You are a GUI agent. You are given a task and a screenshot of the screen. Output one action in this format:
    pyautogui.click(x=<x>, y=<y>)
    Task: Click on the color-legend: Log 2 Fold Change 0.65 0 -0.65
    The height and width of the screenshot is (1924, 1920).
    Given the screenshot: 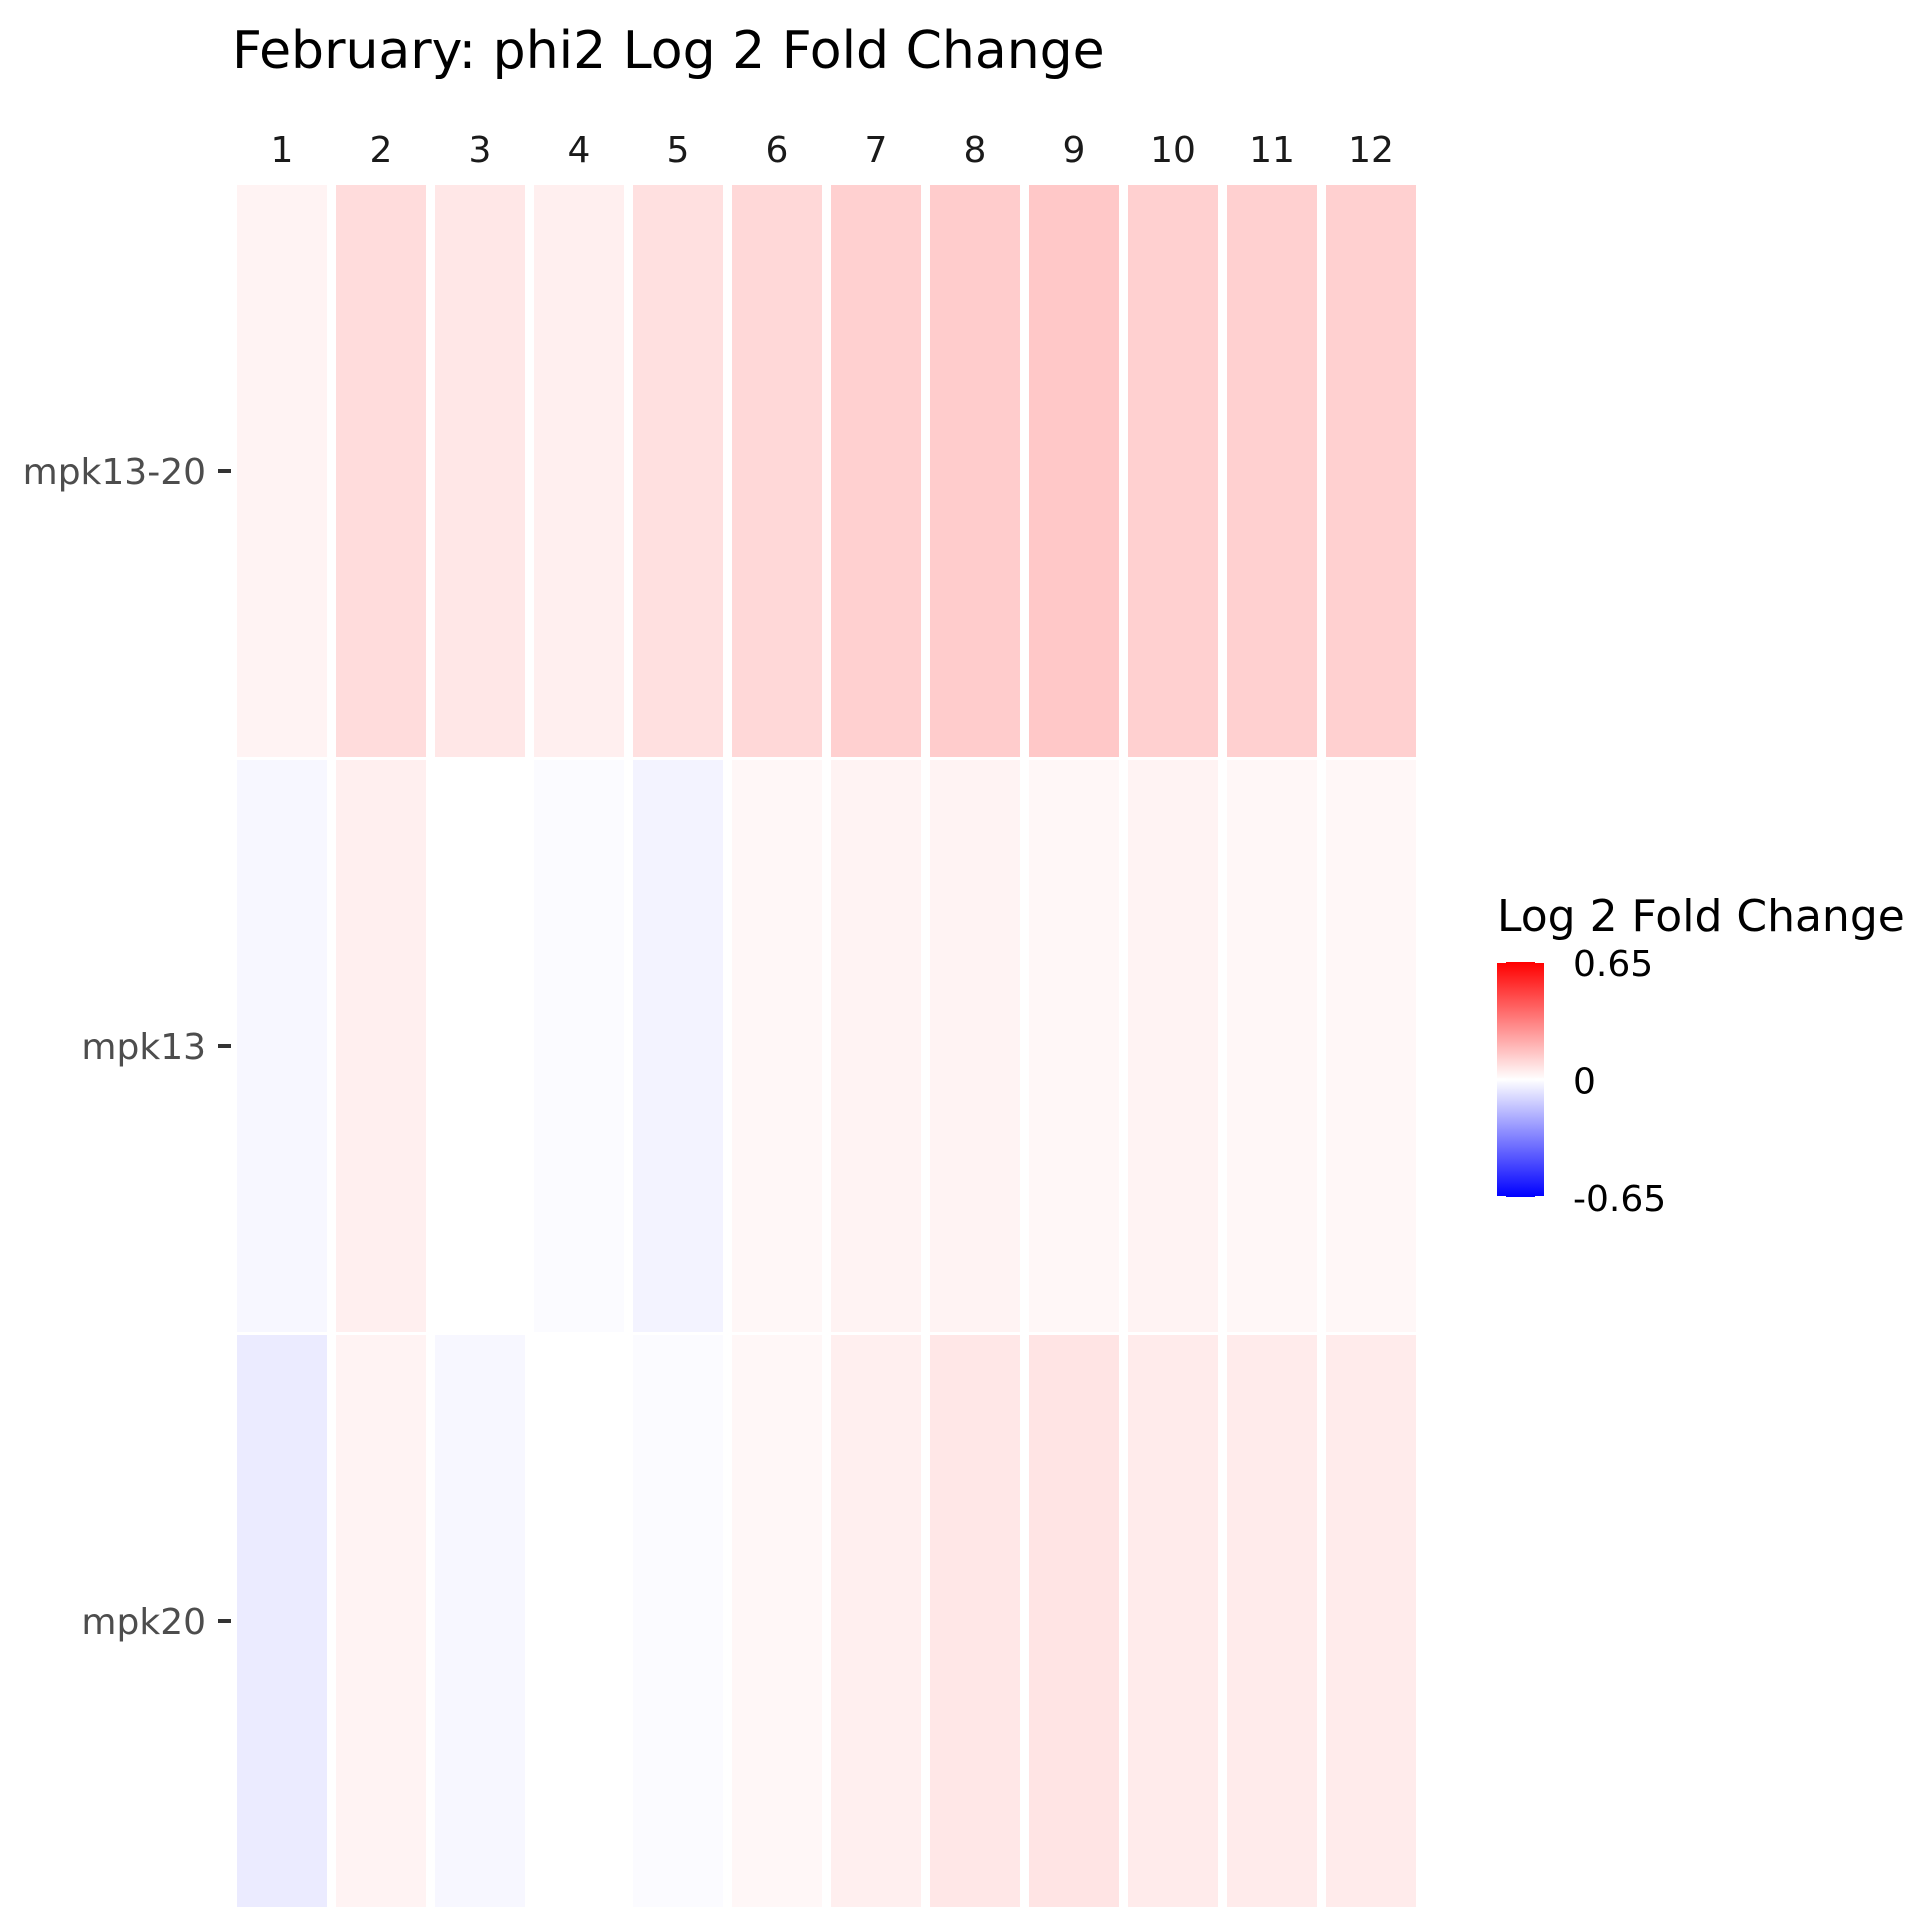 What is the action you would take?
    pyautogui.click(x=1701, y=1055)
    